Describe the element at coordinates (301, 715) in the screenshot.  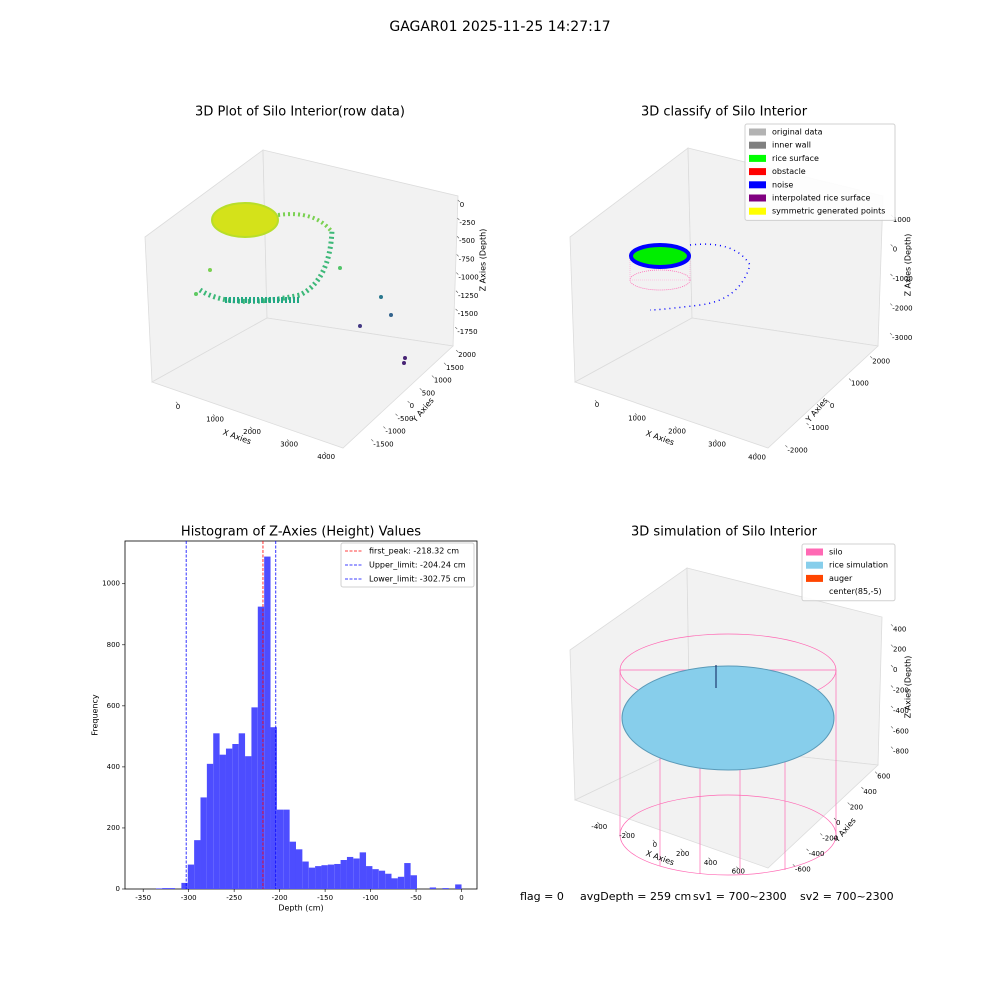
I see `hist-frame` at that location.